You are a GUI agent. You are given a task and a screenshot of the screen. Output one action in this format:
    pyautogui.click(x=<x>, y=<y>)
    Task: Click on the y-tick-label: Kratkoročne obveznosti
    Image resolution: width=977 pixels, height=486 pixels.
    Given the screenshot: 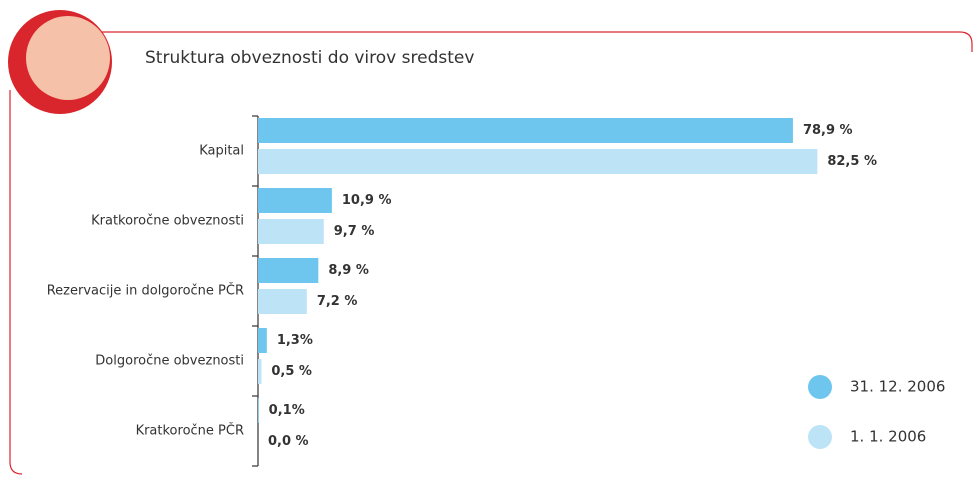 What is the action you would take?
    pyautogui.click(x=167, y=221)
    